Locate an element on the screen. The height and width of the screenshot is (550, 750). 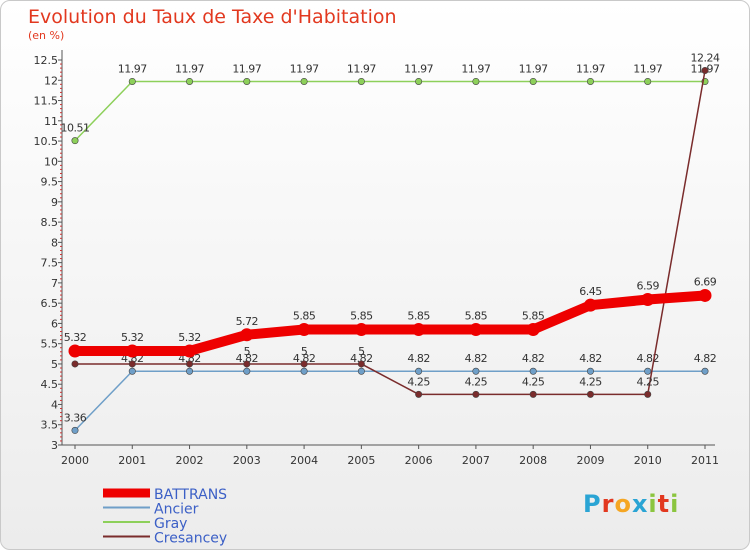
x-tick-label: 2000 is located at coordinates (75, 460).